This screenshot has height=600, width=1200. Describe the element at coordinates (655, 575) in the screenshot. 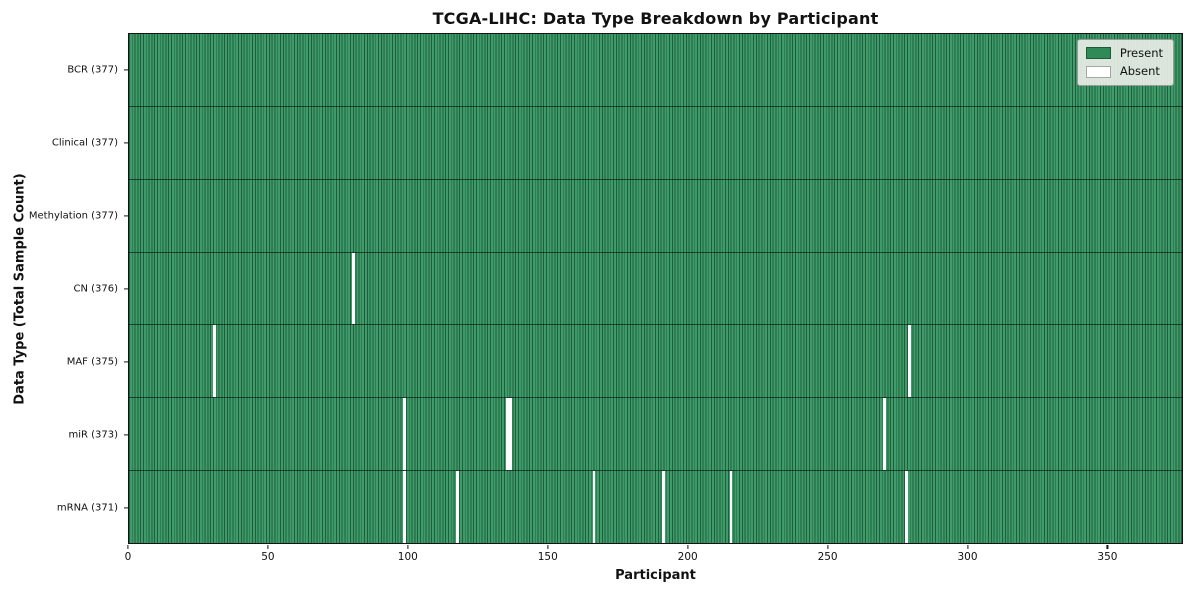

I see `x-axis-label: Participant` at that location.